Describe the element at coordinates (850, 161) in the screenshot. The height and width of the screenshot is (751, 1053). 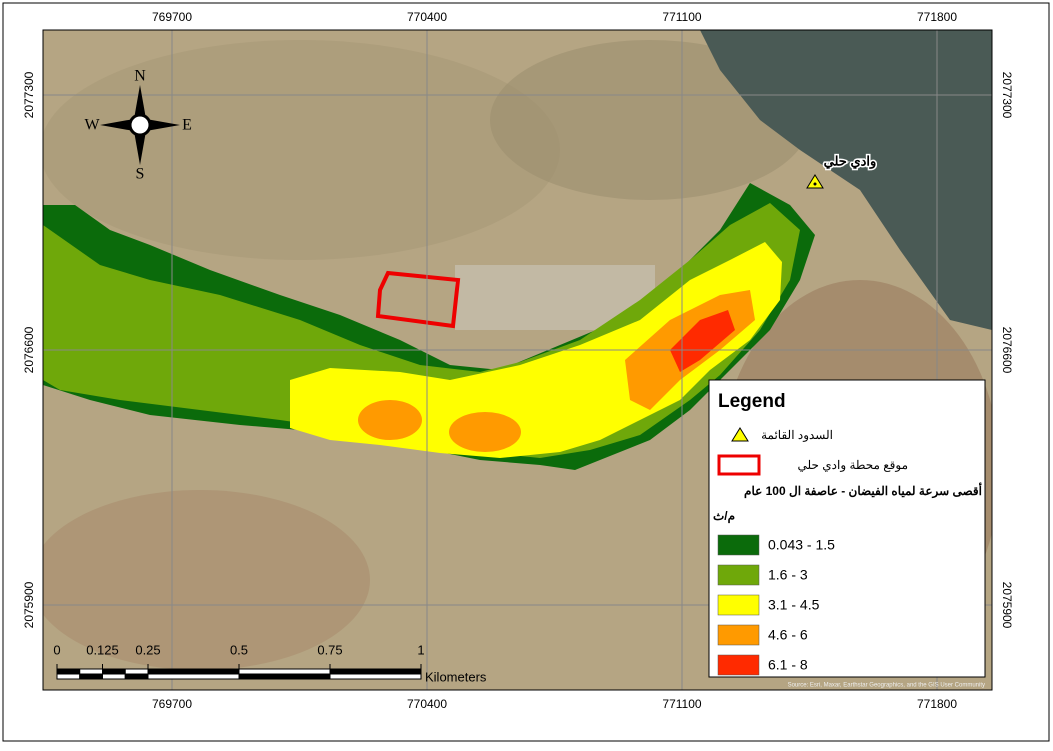
I see `place-label: وادي حلي` at that location.